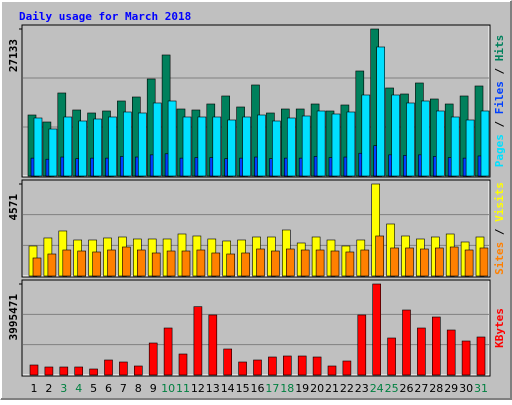 The height and width of the screenshot is (405, 512). I want to click on x-tick-label: 14, so click(228, 388).